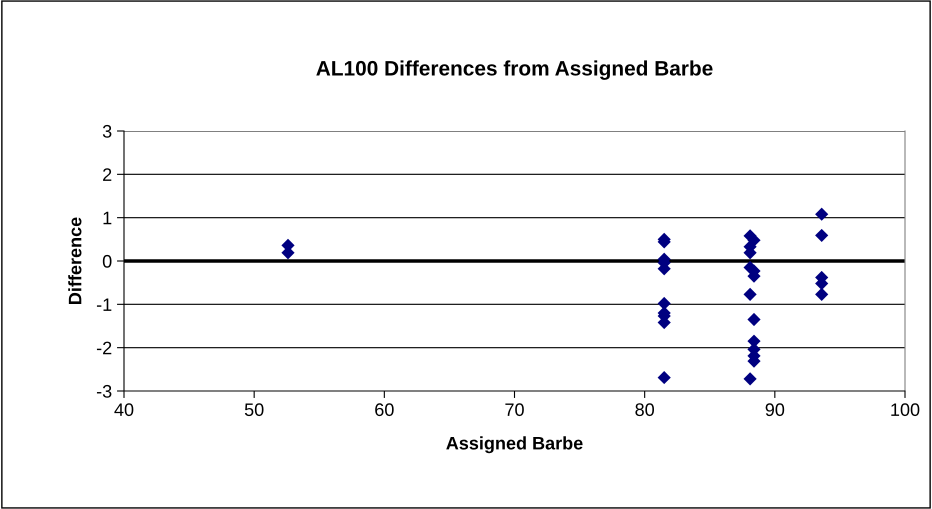  What do you see at coordinates (107, 174) in the screenshot?
I see `y-tick-label: 2` at bounding box center [107, 174].